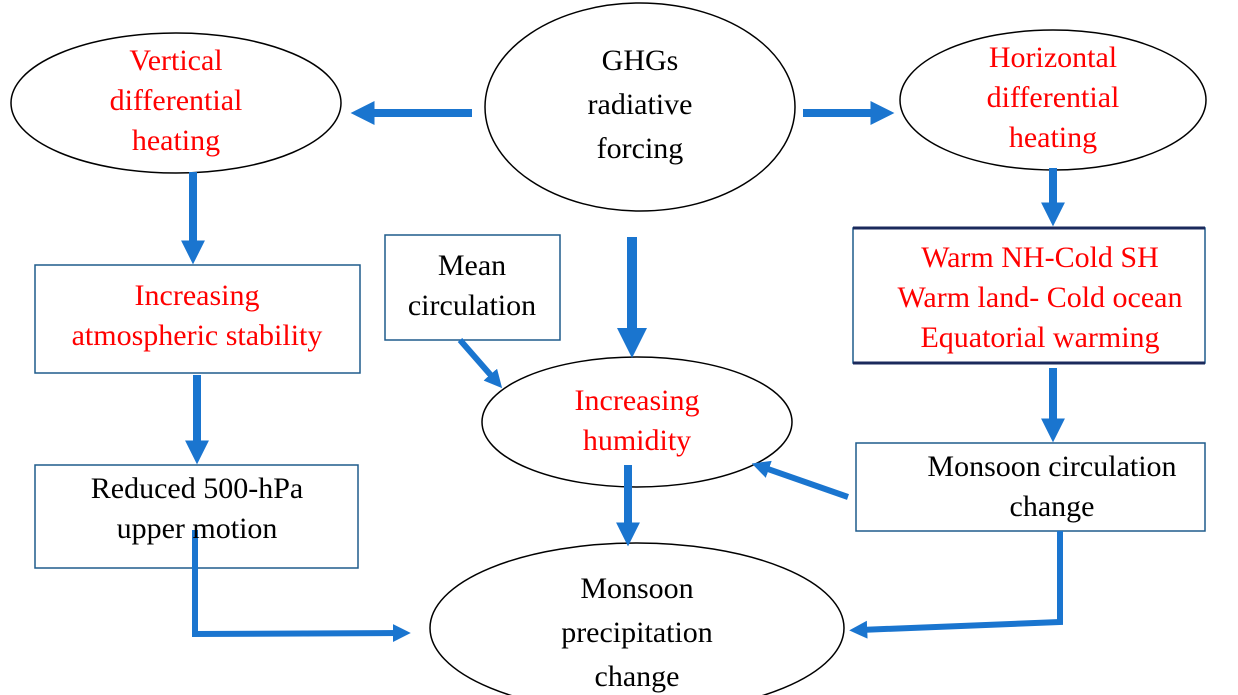 The width and height of the screenshot is (1238, 695). I want to click on node-label: Vertical, so click(175, 60).